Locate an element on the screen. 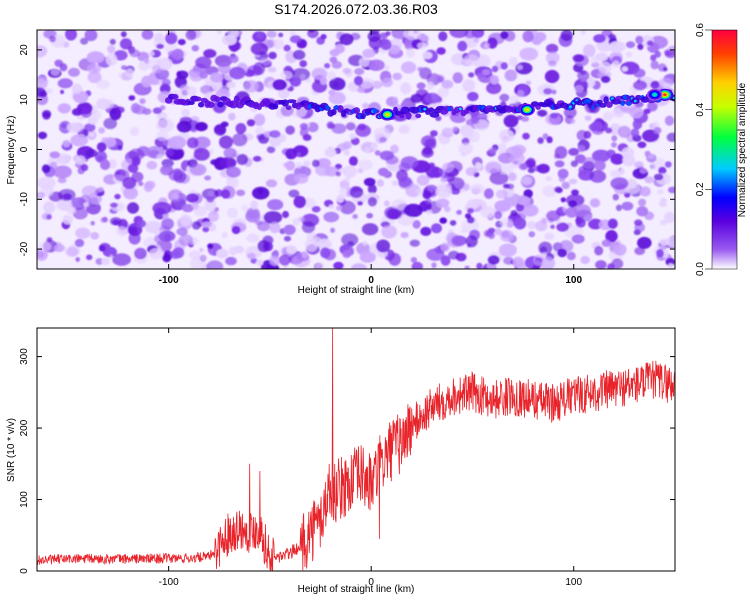  colorbar-tick-label: 0.6 is located at coordinates (700, 30).